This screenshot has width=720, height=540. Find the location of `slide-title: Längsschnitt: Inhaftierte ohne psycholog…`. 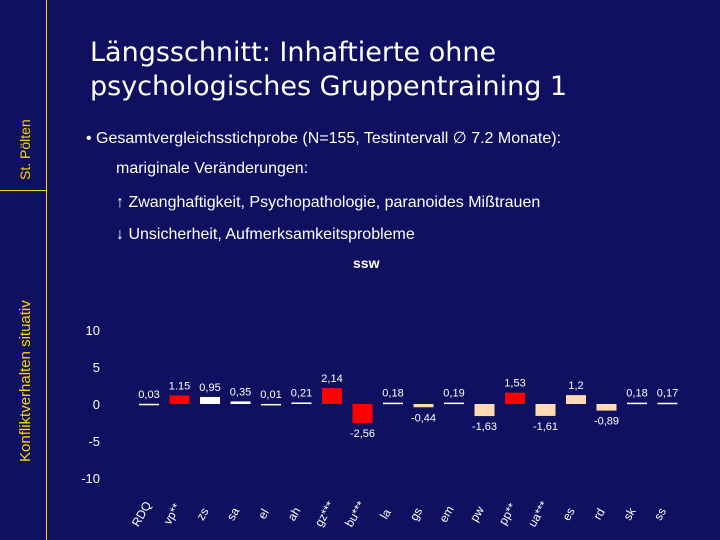

slide-title: Längsschnitt: Inhaftierte ohne psycholog… is located at coordinates (329, 69).